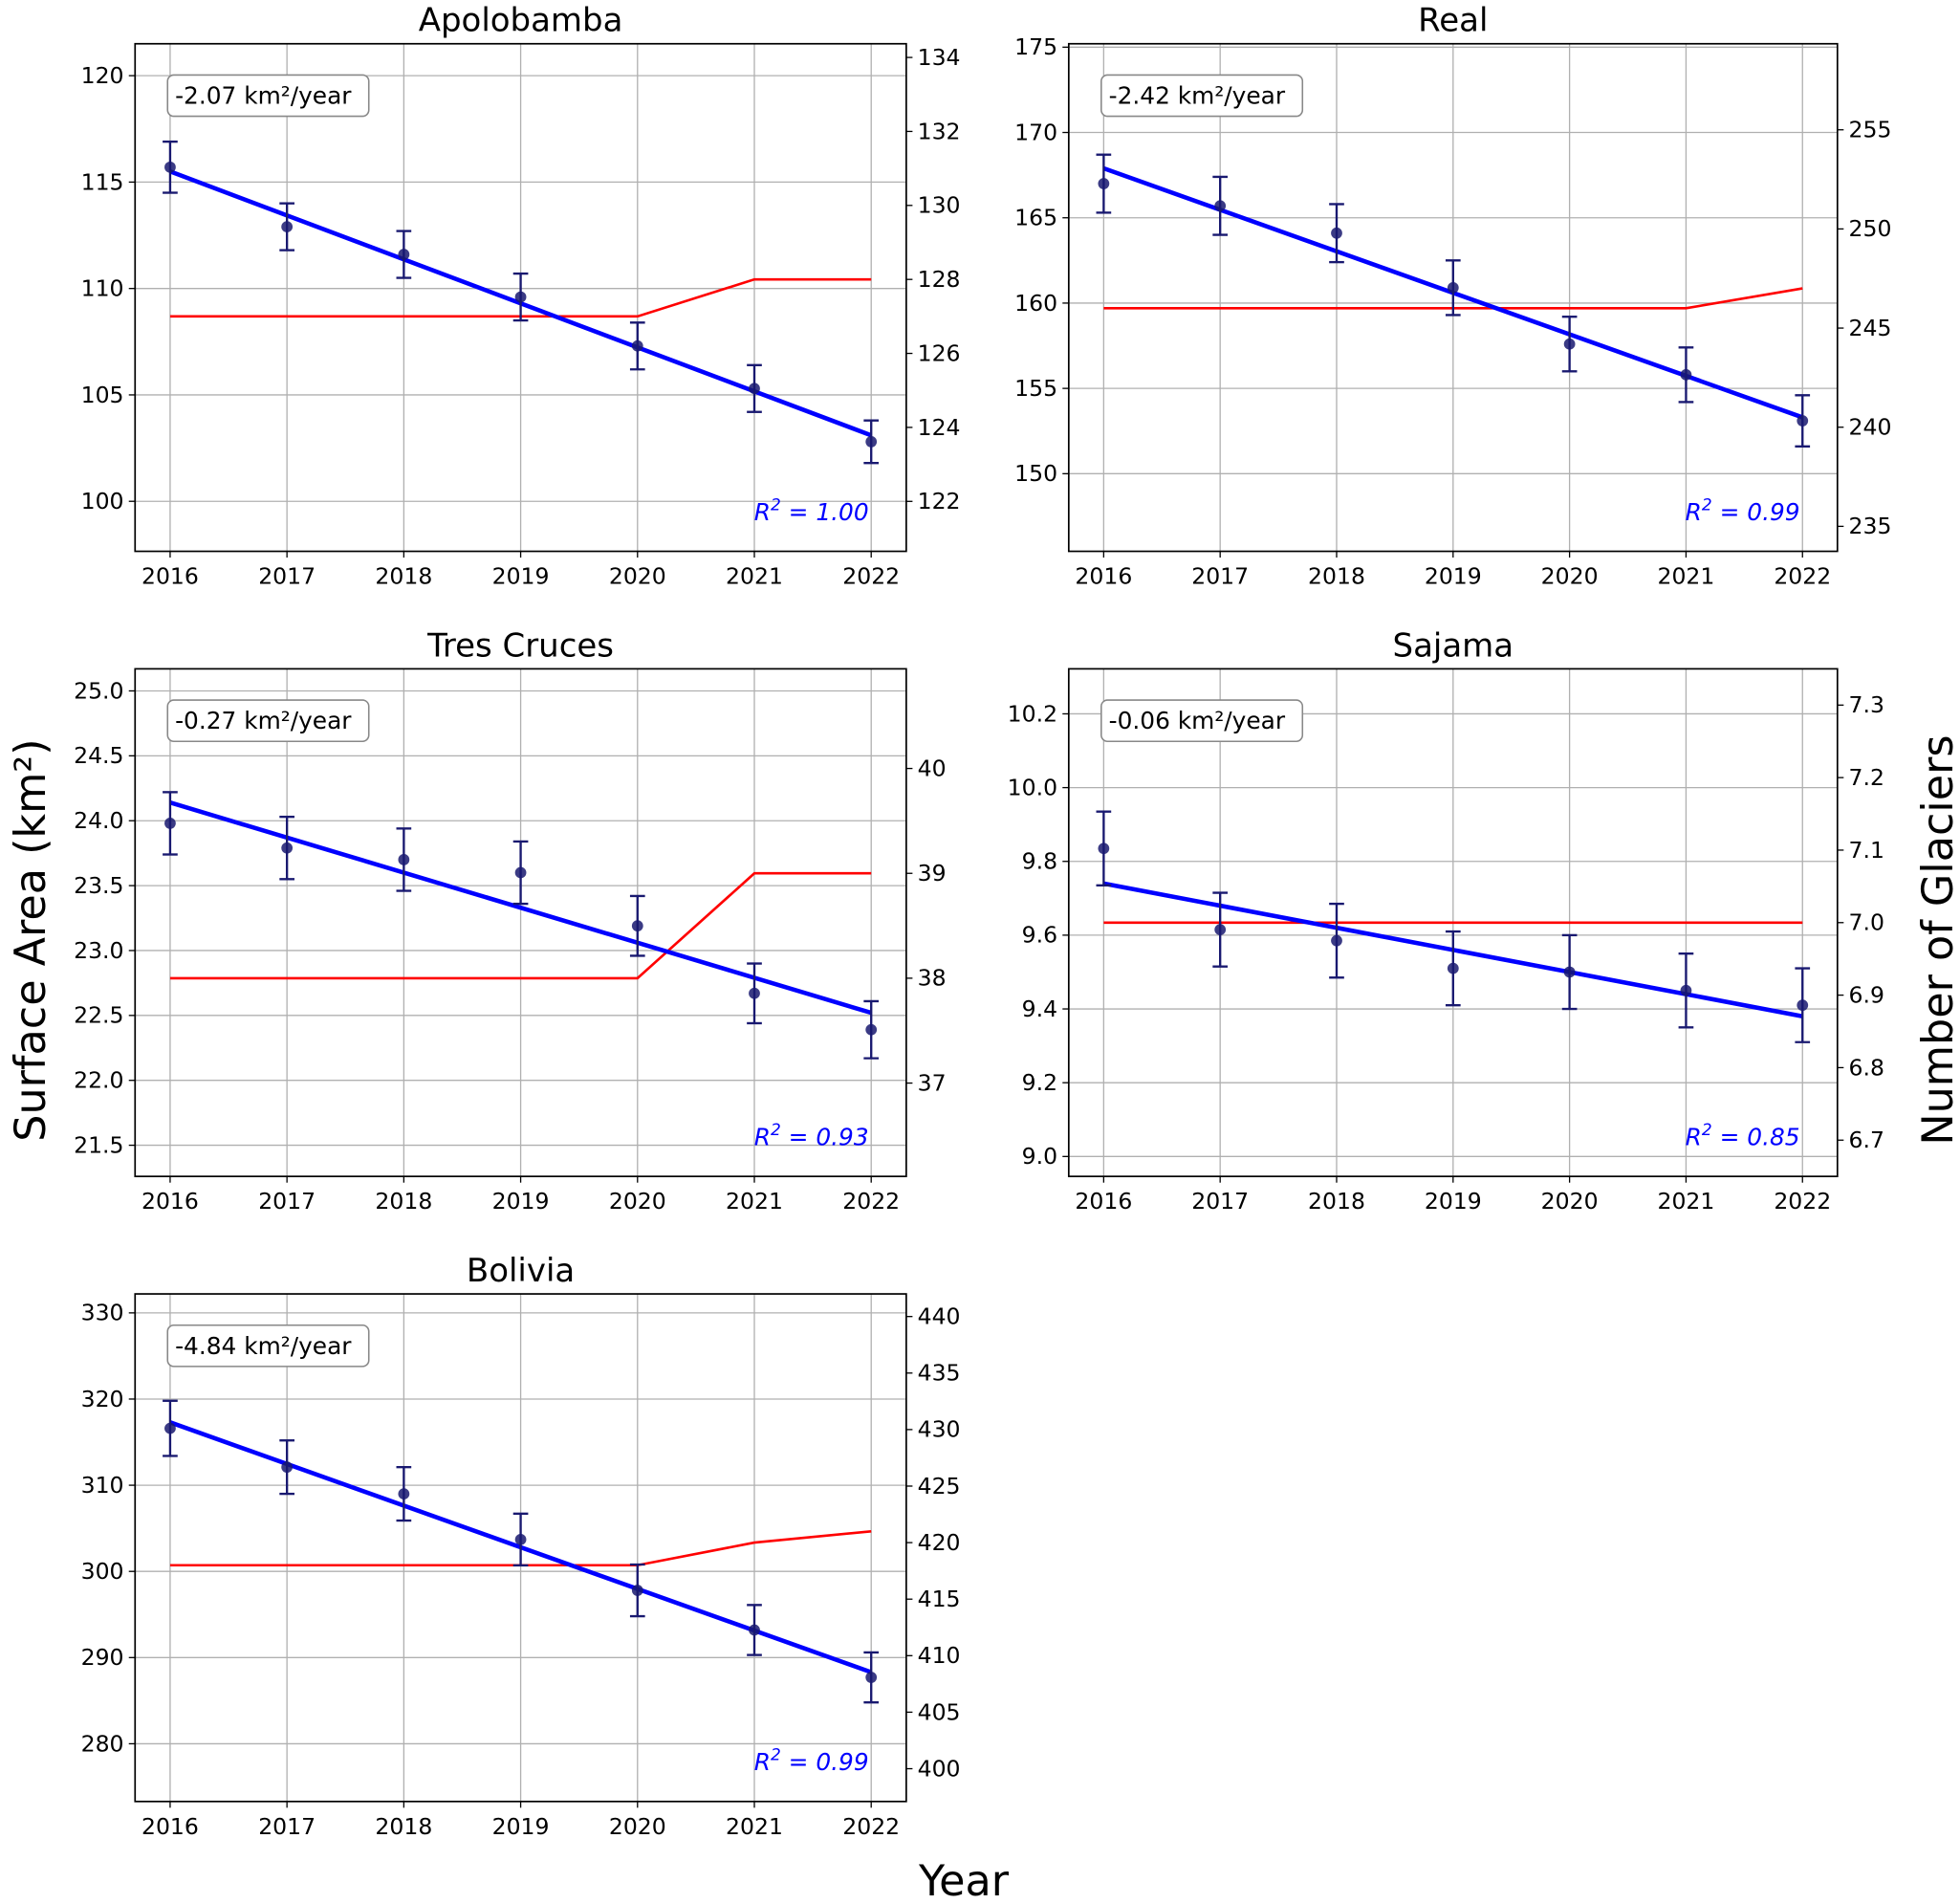 The width and height of the screenshot is (1960, 1904). Describe the element at coordinates (939, 1769) in the screenshot. I see `y-tick-label-right: 400` at that location.